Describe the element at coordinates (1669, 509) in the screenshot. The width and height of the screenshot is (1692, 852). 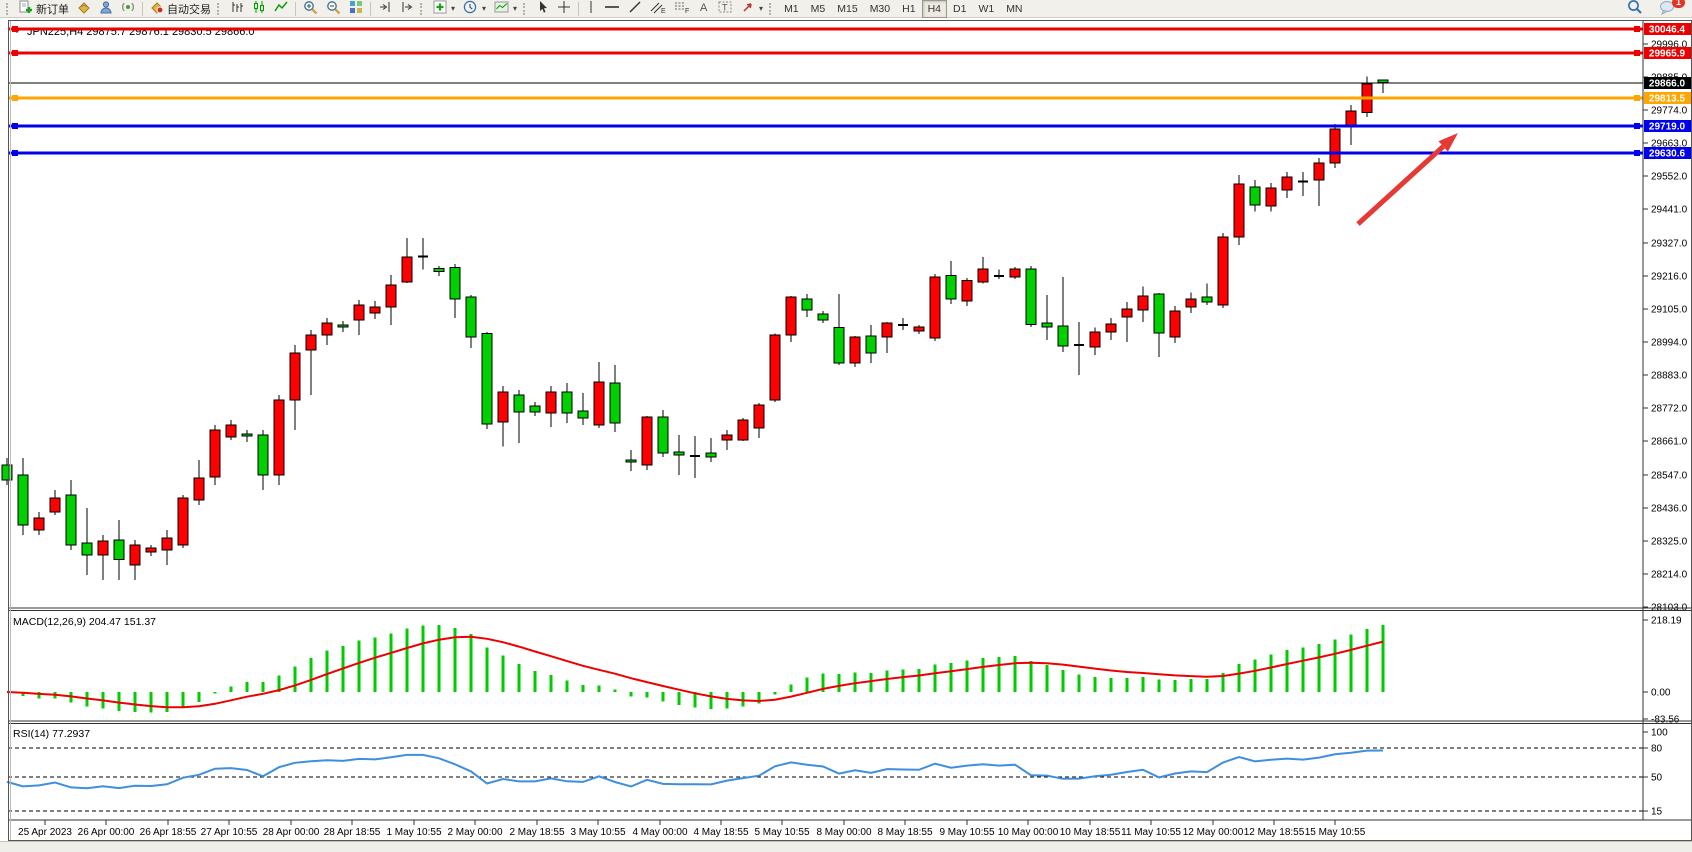
I see `svg-text: 28436.0` at that location.